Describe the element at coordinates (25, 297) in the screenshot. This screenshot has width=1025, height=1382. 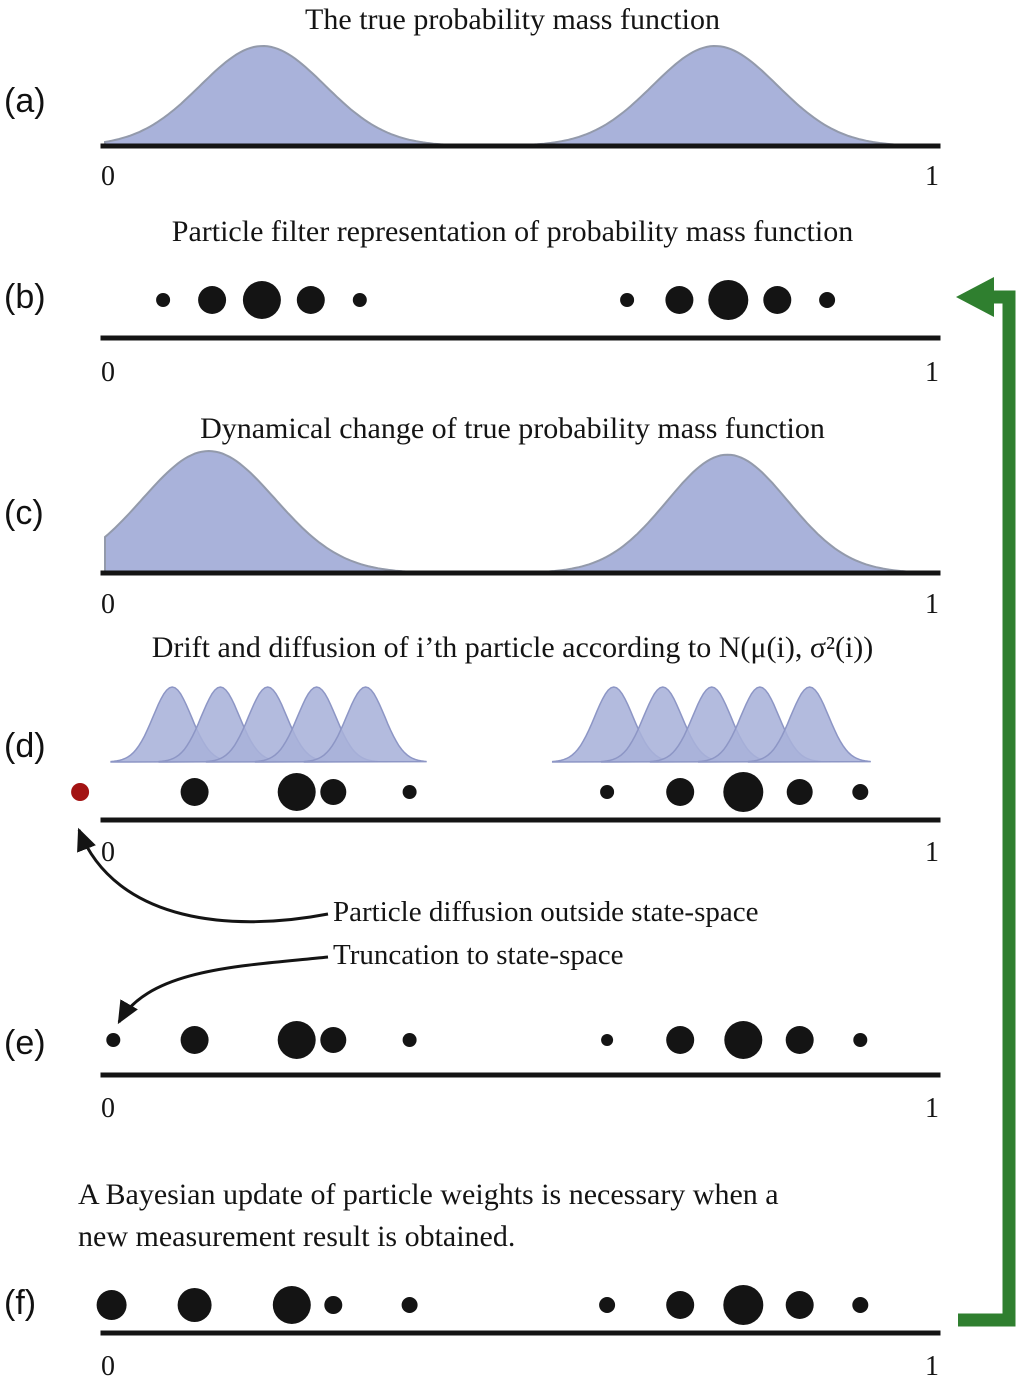
I see `panel-b-label: (b)` at that location.